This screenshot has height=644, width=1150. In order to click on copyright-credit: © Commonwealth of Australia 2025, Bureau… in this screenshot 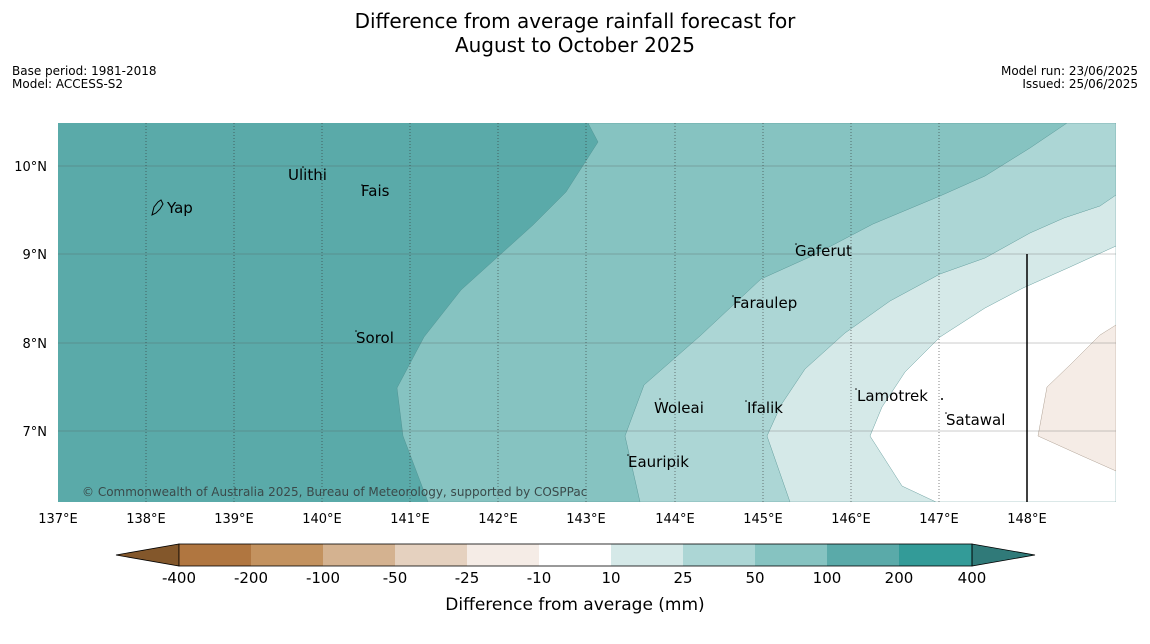, I will do `click(334, 492)`.